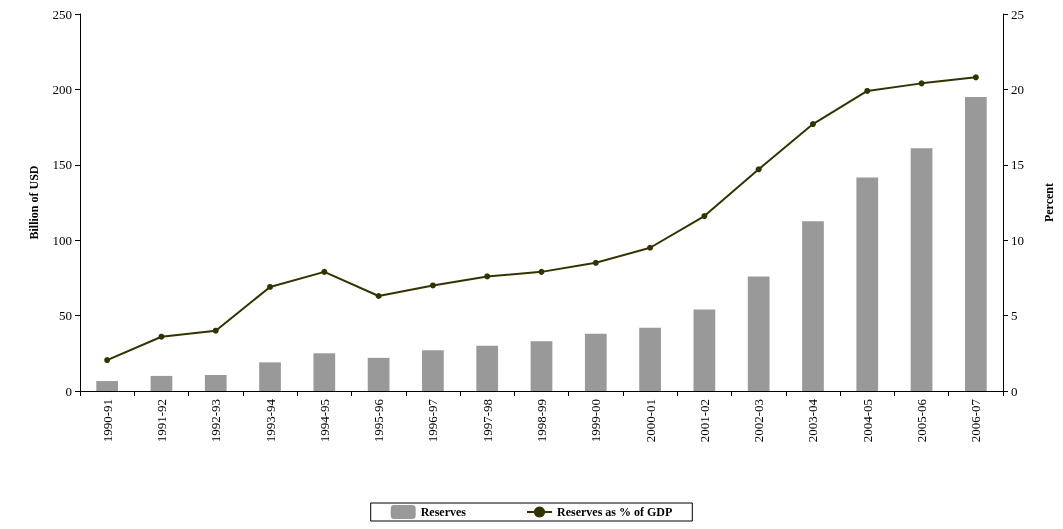  What do you see at coordinates (379, 420) in the screenshot?
I see `x-tick-label: 1995-96` at bounding box center [379, 420].